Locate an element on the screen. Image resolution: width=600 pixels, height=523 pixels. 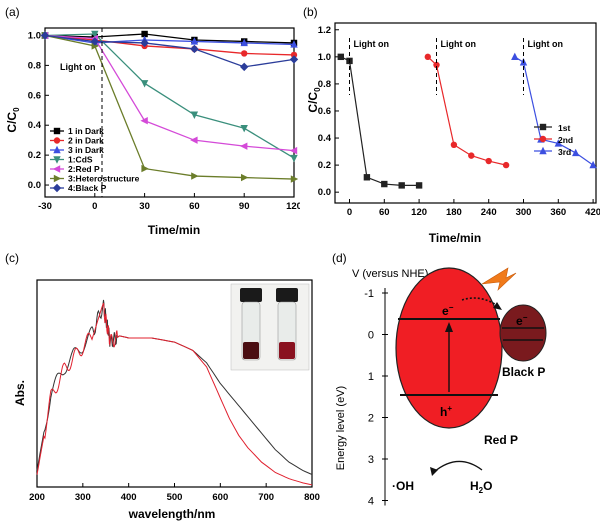
oh-label: ·OH is located at coordinates (403, 486).